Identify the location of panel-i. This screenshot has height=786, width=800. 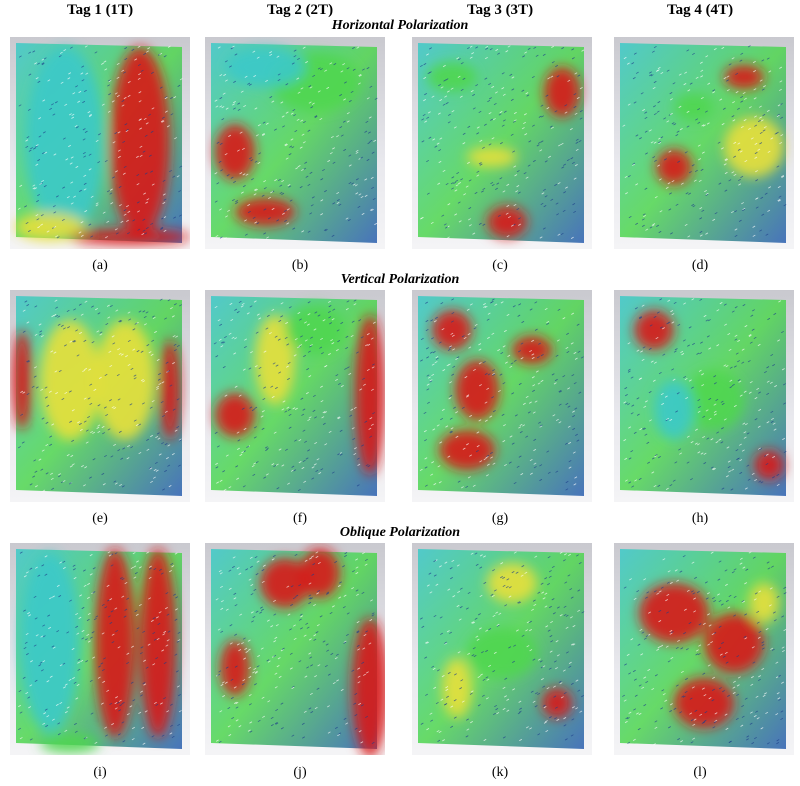
(100, 649).